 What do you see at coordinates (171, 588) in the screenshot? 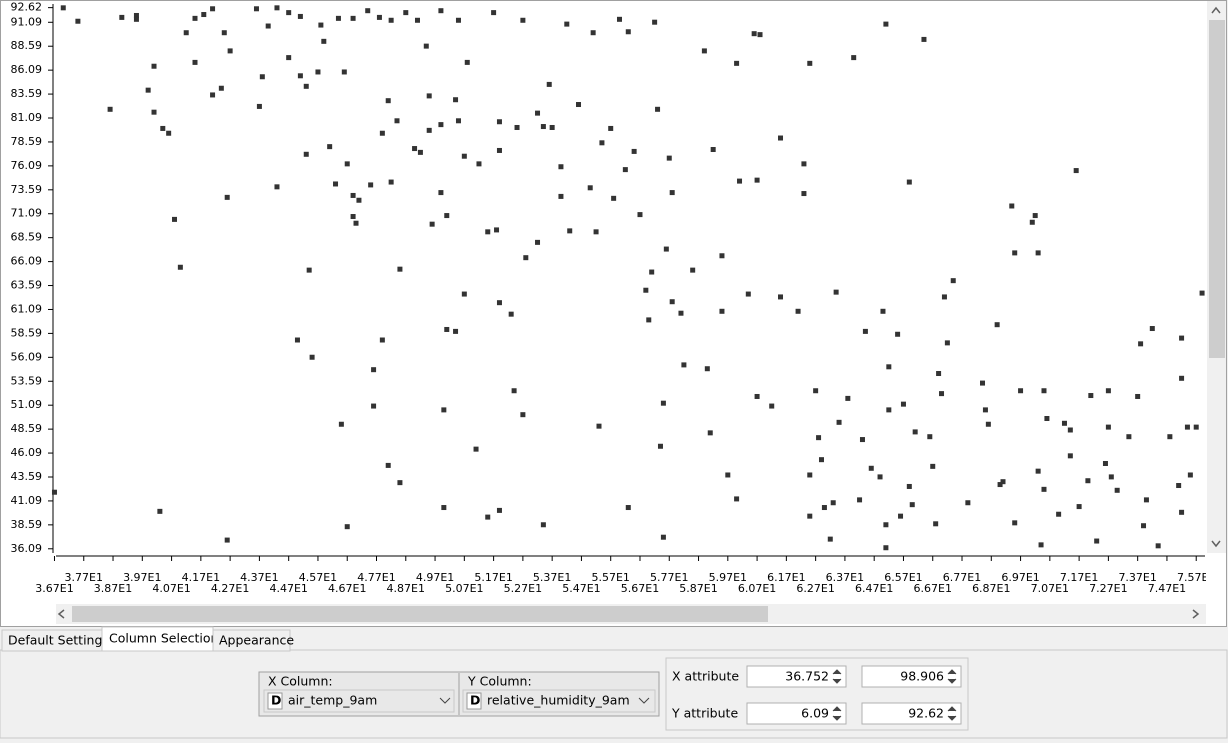
I see `x-tick-label: 4.07E1` at bounding box center [171, 588].